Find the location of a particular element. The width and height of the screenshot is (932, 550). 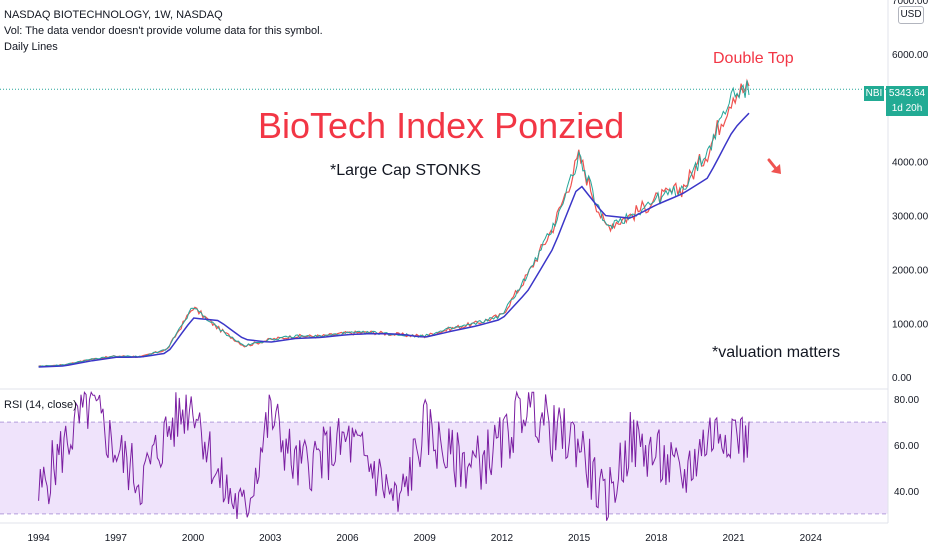

rsi-title: RSI (14, close) is located at coordinates (40, 405).